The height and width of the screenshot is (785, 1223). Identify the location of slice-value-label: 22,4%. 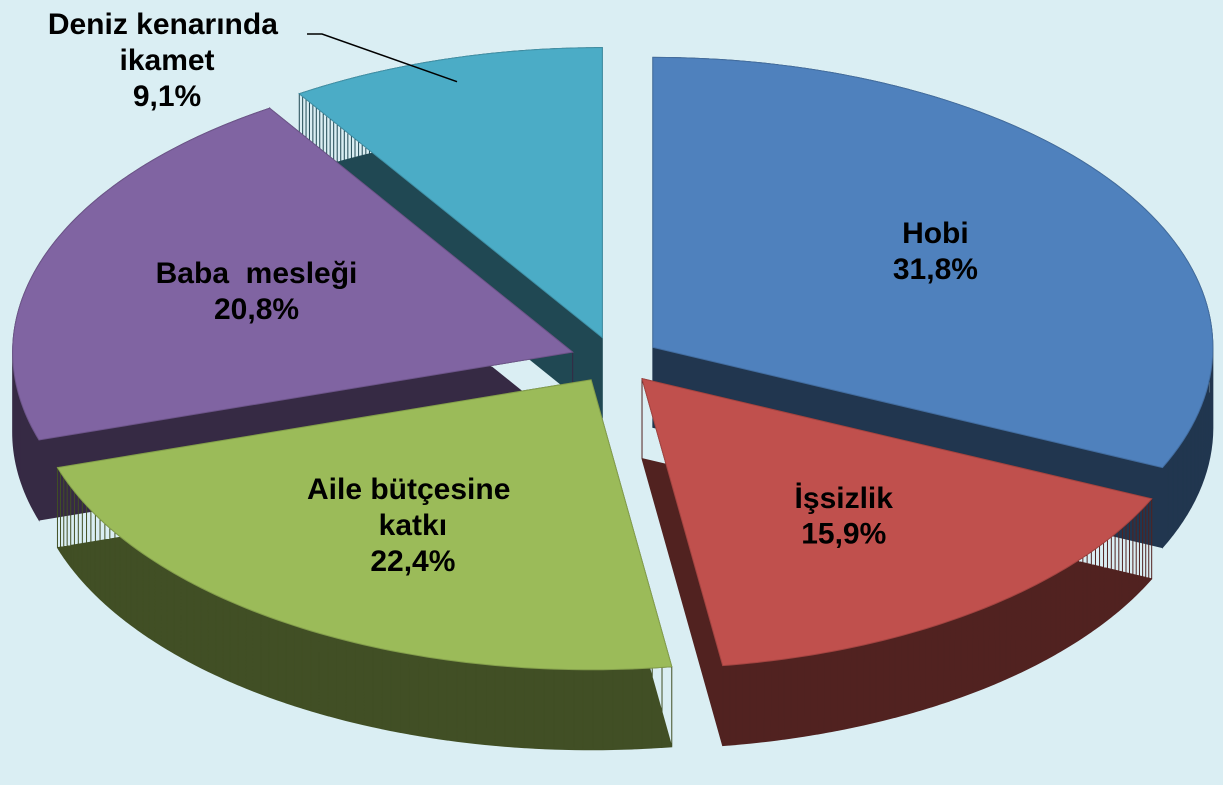
(412, 561).